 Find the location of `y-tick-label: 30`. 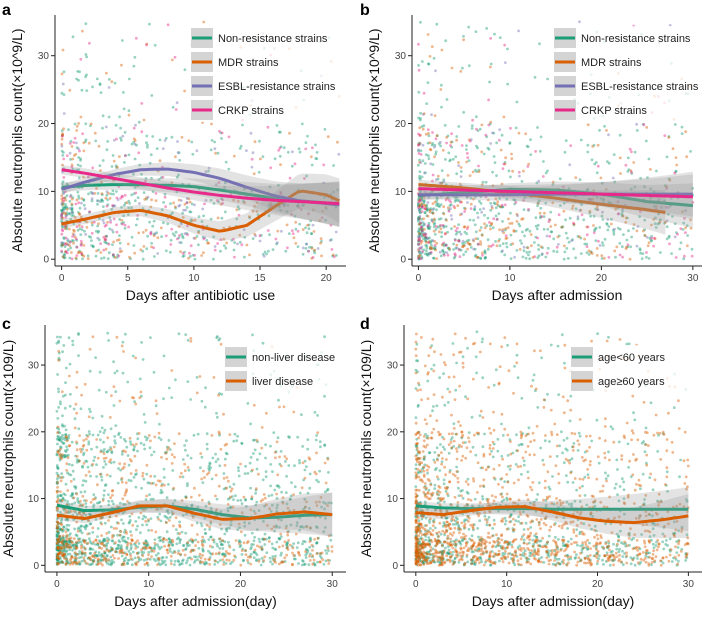

y-tick-label: 30 is located at coordinates (44, 56).